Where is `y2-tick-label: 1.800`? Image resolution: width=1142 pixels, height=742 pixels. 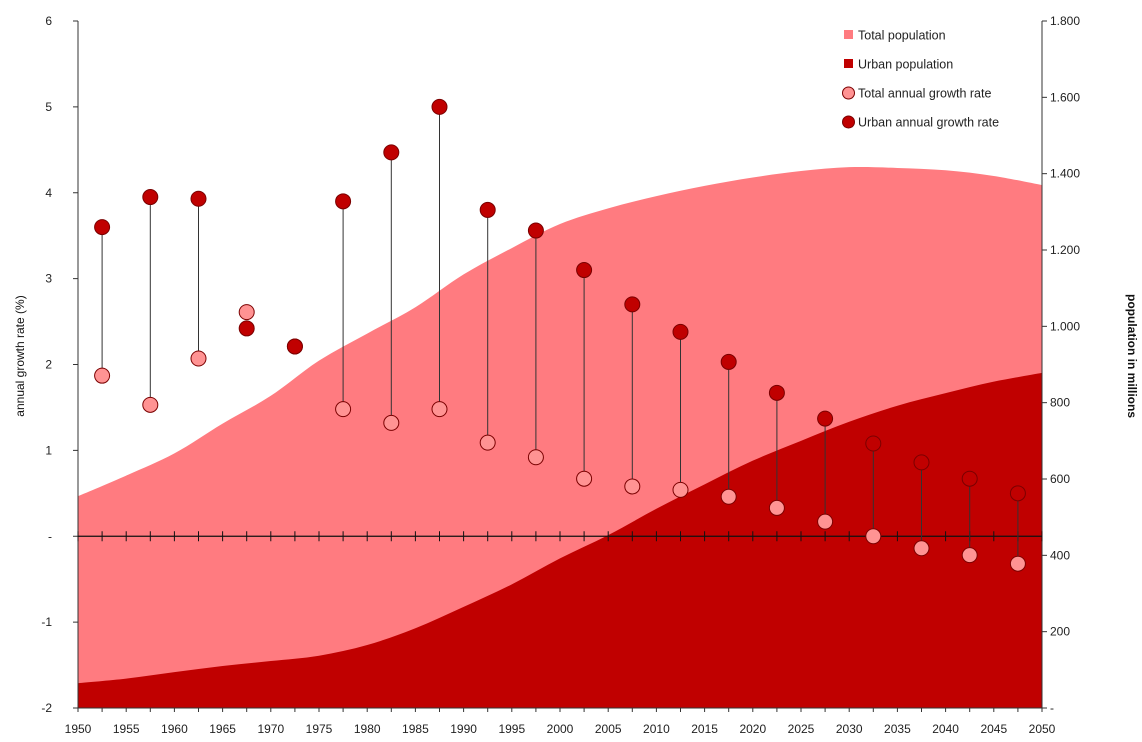 y2-tick-label: 1.800 is located at coordinates (1065, 21).